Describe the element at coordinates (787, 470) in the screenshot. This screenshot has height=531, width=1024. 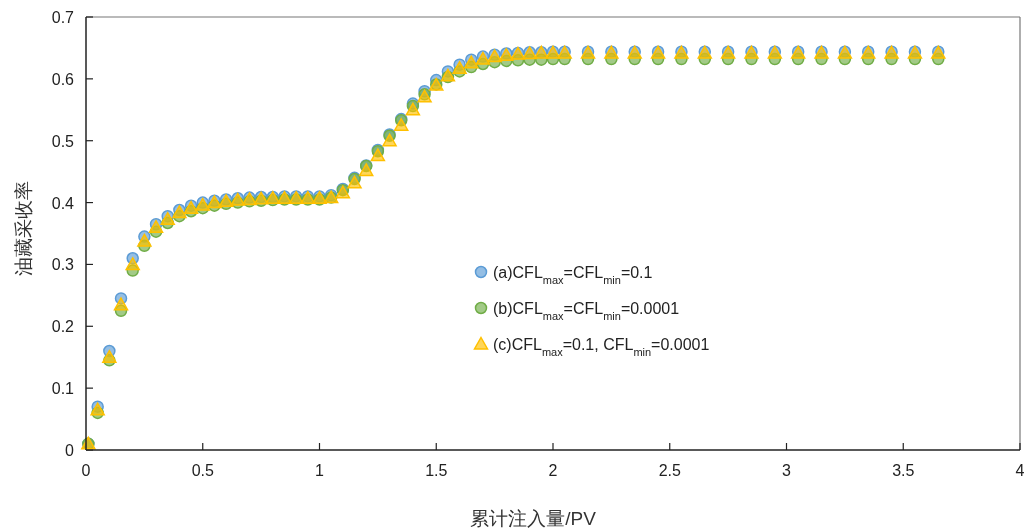
I see `x-tick-label: 3` at that location.